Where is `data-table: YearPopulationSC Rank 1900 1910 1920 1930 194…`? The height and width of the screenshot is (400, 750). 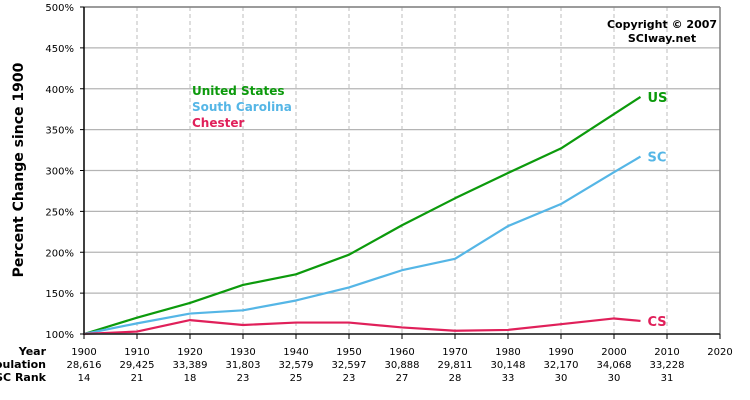 data-table: YearPopulationSC Rank 1900 1910 1920 1930 194… is located at coordinates (366, 364).